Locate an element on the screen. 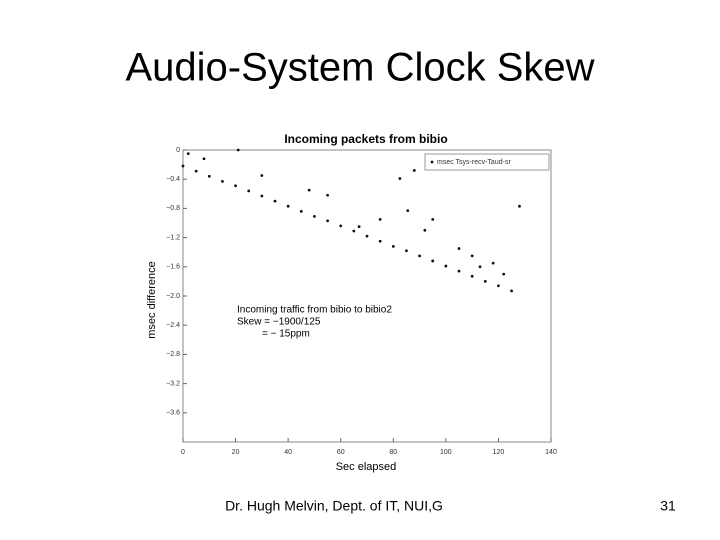 Image resolution: width=720 pixels, height=540 pixels. y-tick-label: −2.4 is located at coordinates (173, 325).